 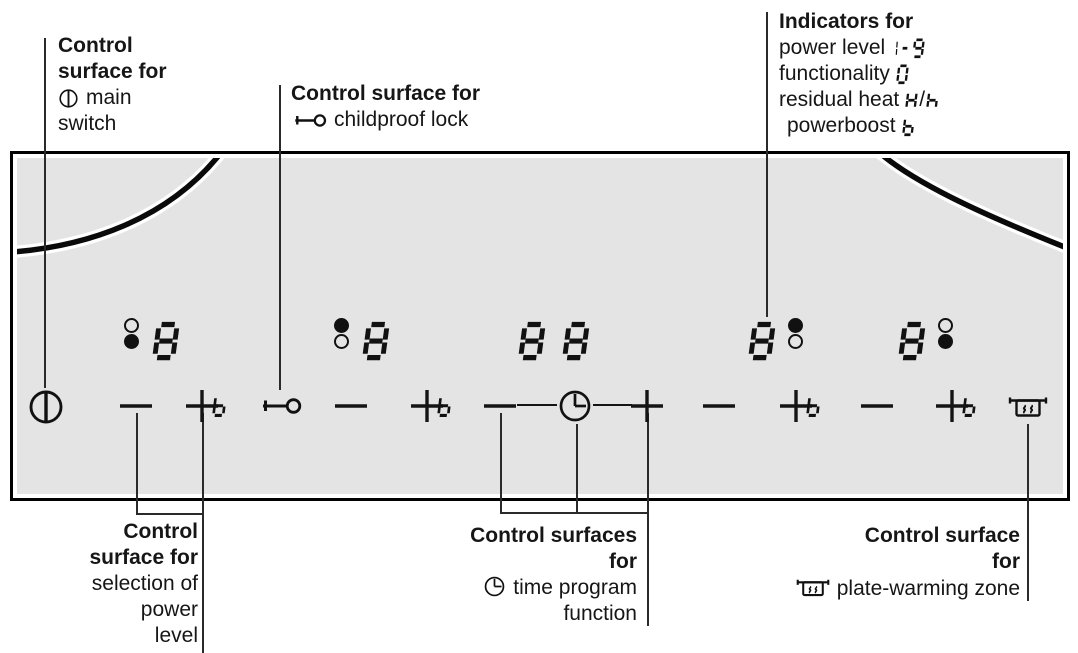 What do you see at coordinates (945, 341) in the screenshot?
I see `zone5-dot-bottom` at bounding box center [945, 341].